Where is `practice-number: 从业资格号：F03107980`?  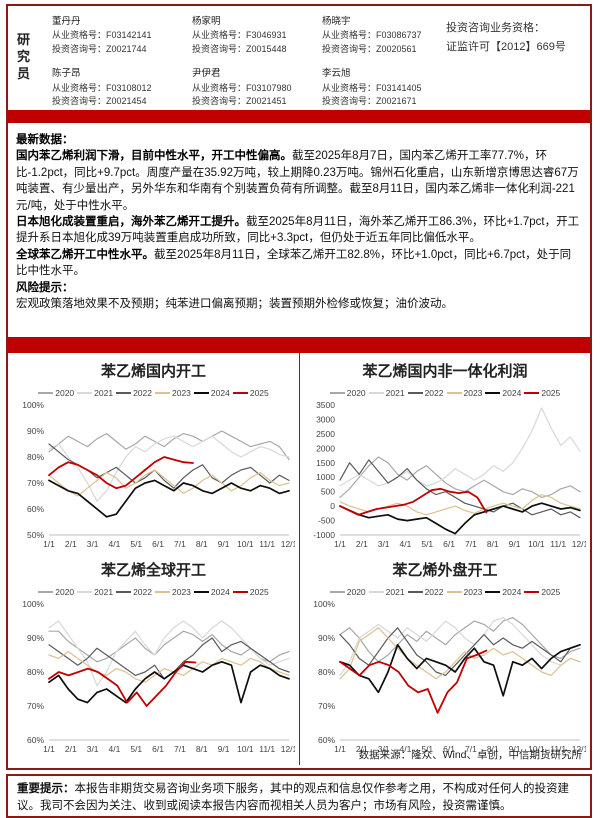 practice-number: 从业资格号：F03107980 is located at coordinates (242, 87).